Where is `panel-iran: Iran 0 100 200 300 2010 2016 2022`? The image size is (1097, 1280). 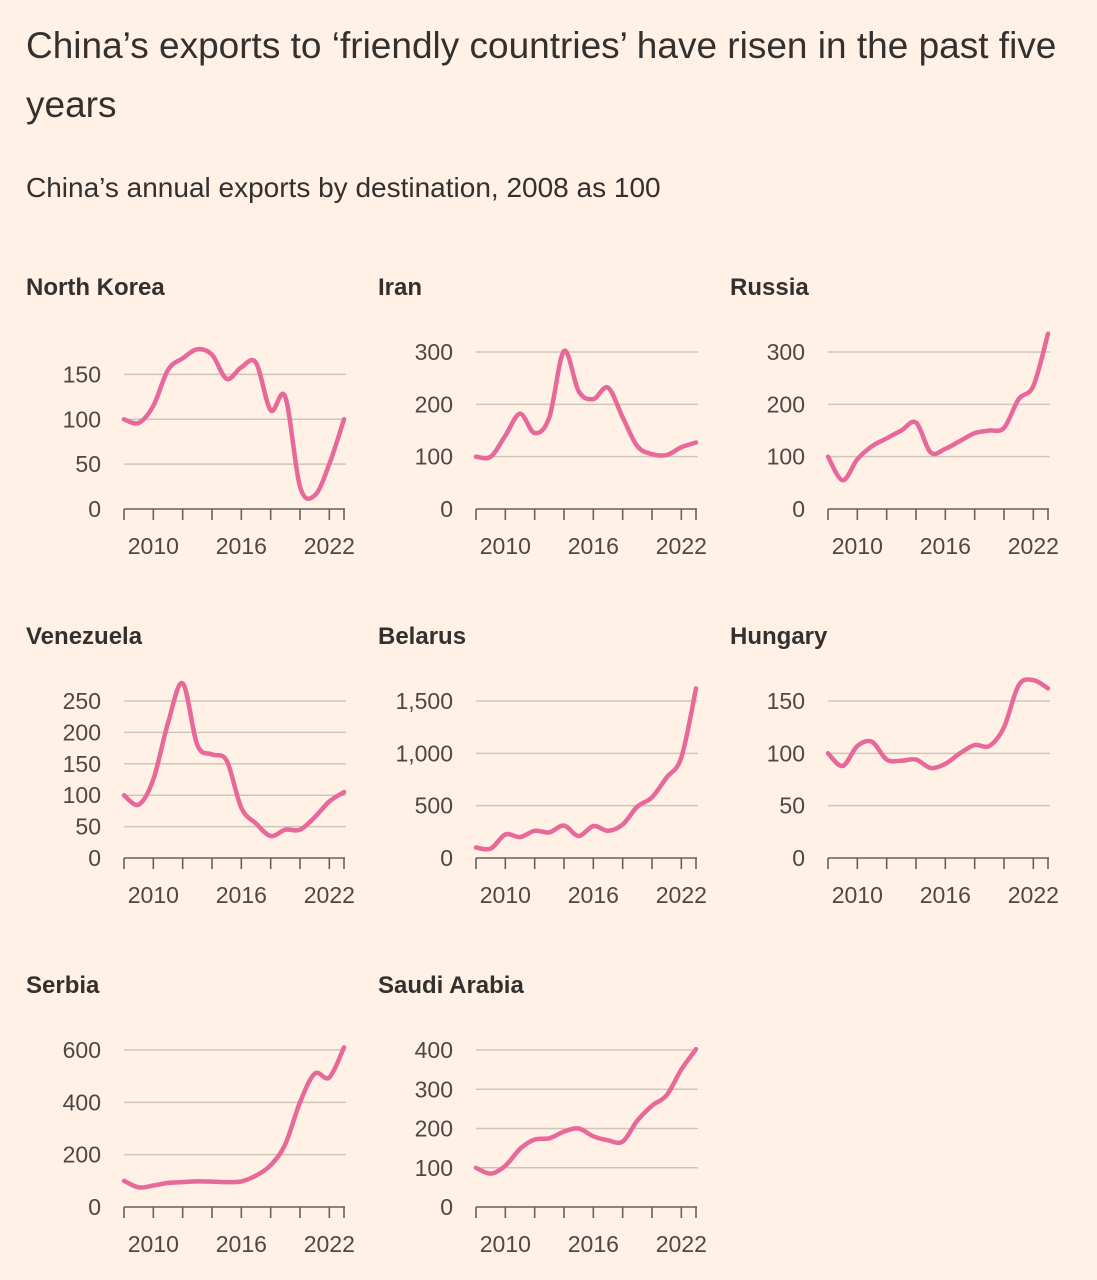 panel-iran: Iran 0 100 200 300 2010 2016 2022 is located at coordinates (550, 422).